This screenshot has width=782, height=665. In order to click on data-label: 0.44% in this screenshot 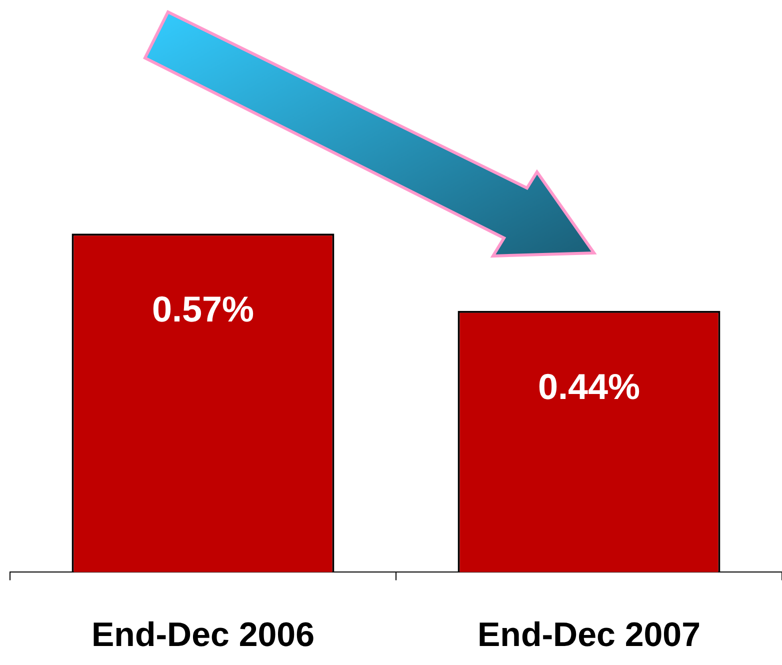, I will do `click(589, 386)`.